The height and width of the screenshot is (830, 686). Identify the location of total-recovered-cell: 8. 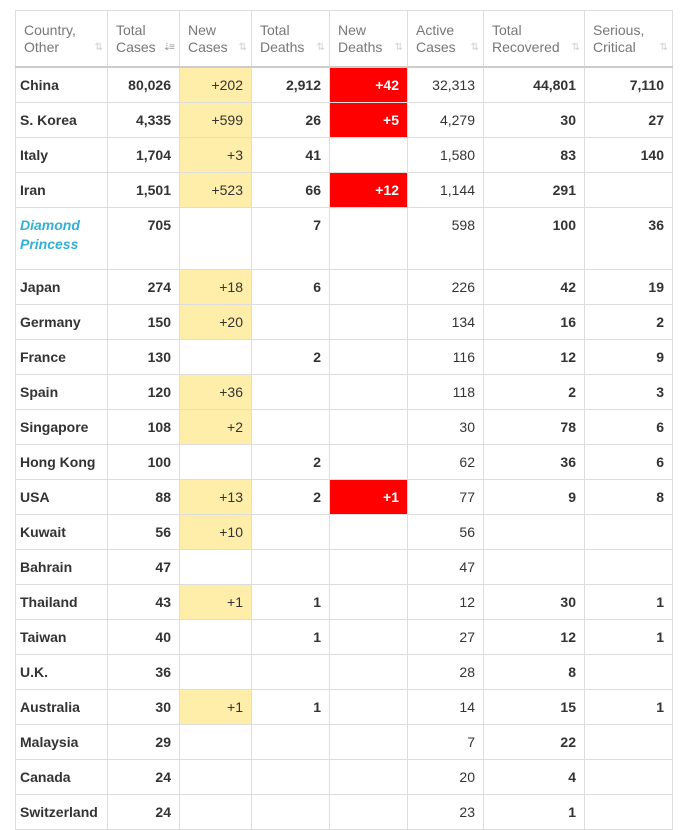
(534, 672).